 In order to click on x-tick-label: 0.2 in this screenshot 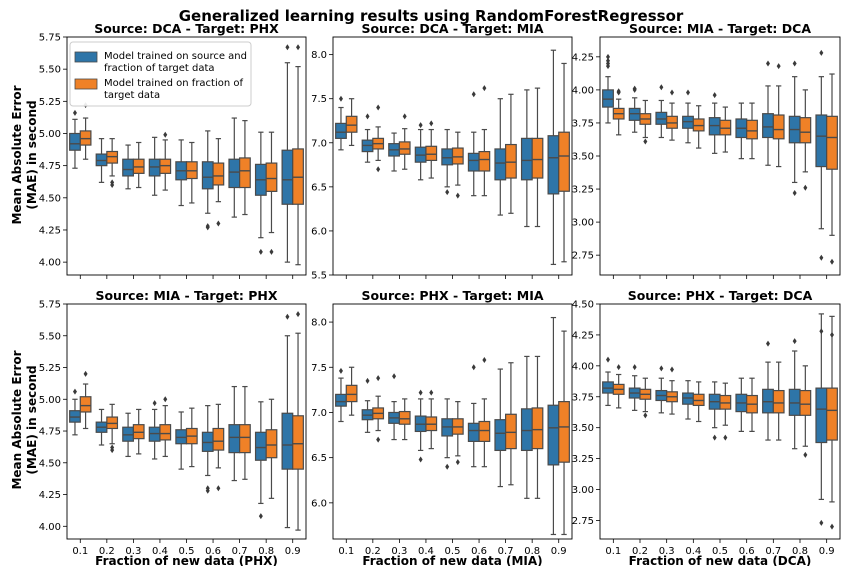, I will do `click(107, 551)`.